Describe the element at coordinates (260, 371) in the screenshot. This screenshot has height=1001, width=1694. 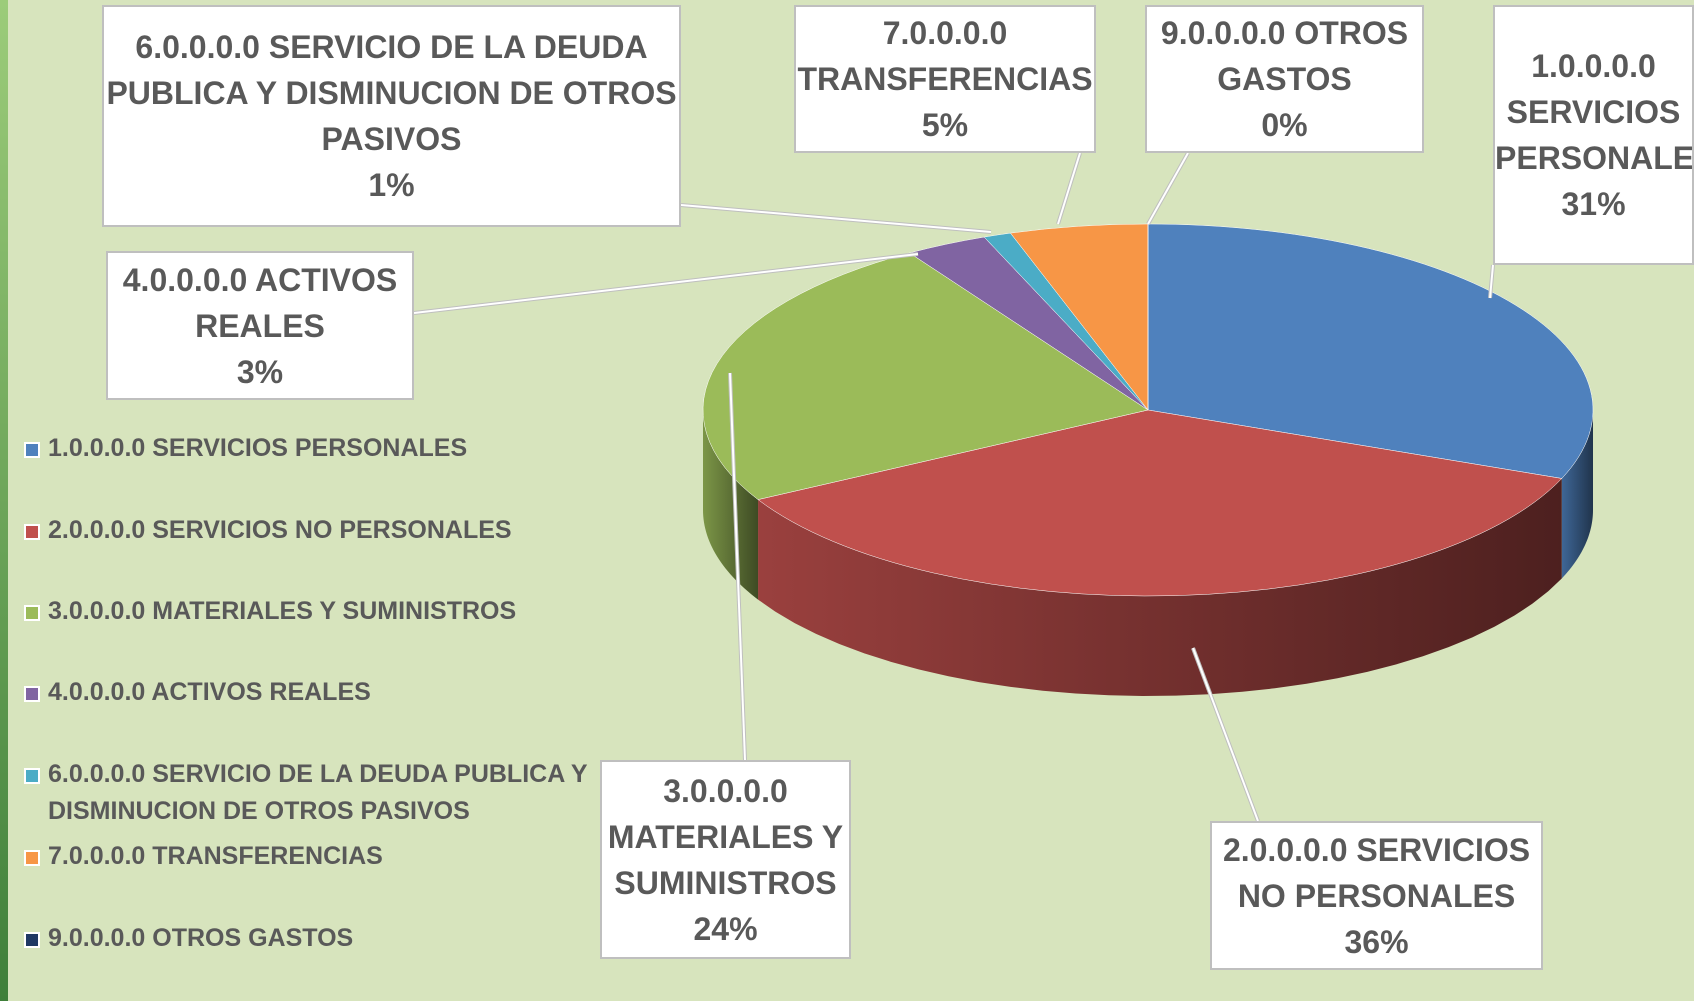
I see `callout-text: 3%` at that location.